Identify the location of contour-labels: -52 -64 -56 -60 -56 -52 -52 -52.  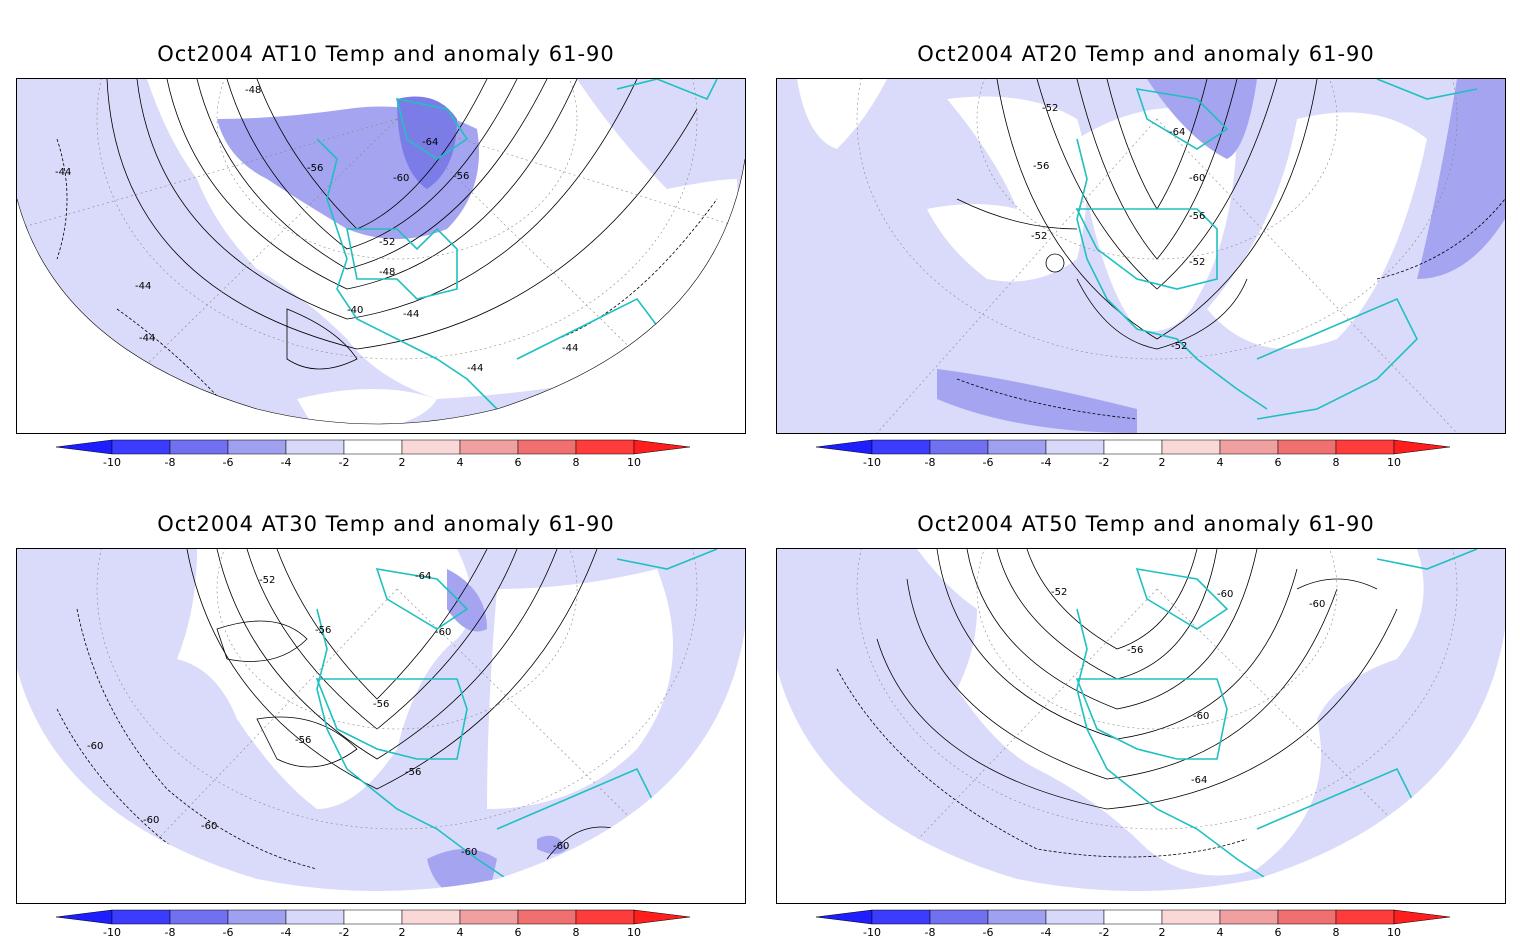
(1118, 227).